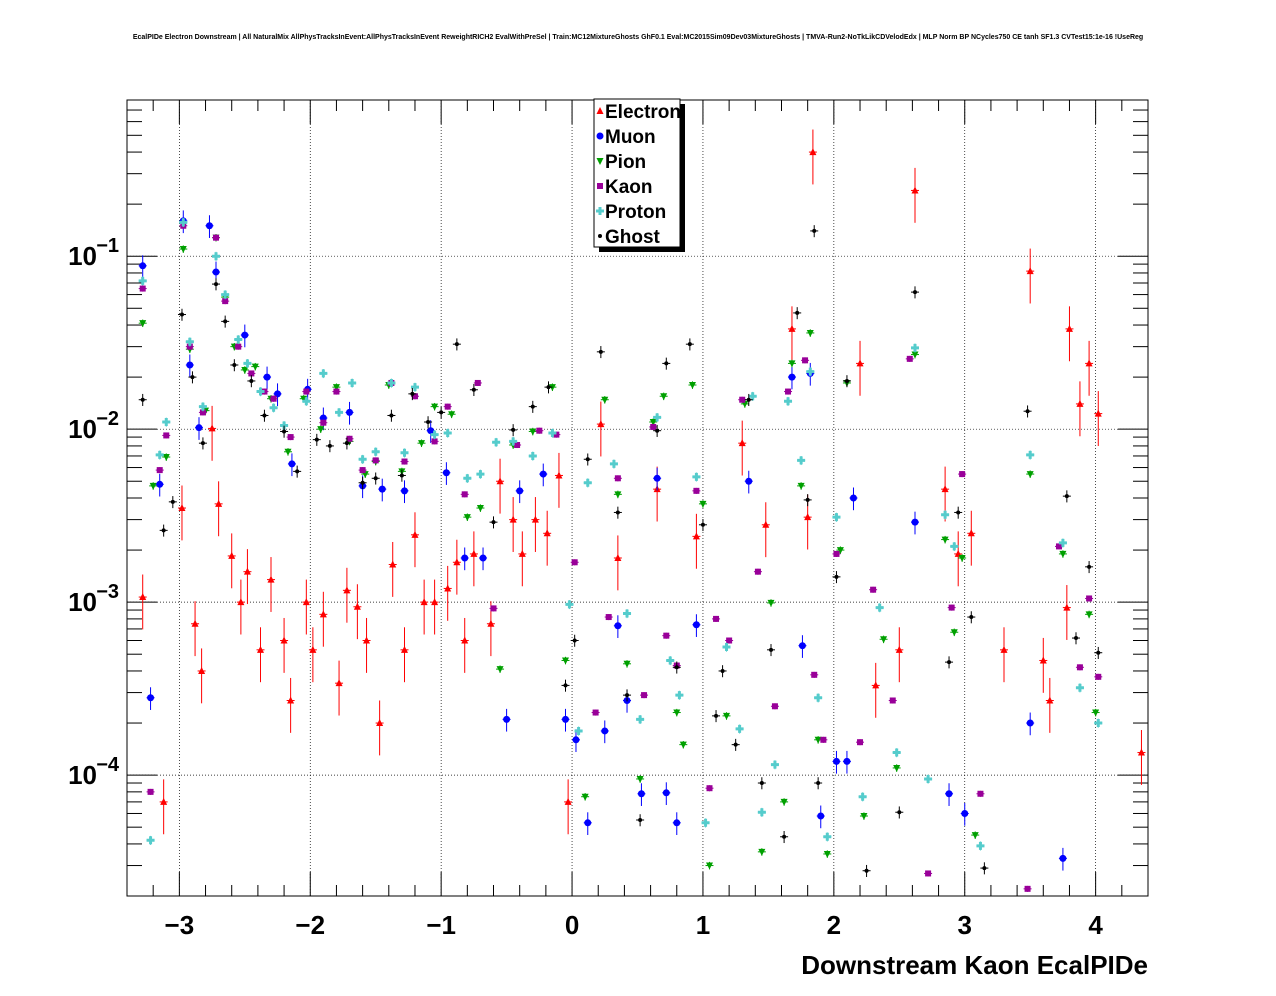 Image resolution: width=1276 pixels, height=996 pixels. Describe the element at coordinates (441, 925) in the screenshot. I see `x-tick-label: −1` at that location.